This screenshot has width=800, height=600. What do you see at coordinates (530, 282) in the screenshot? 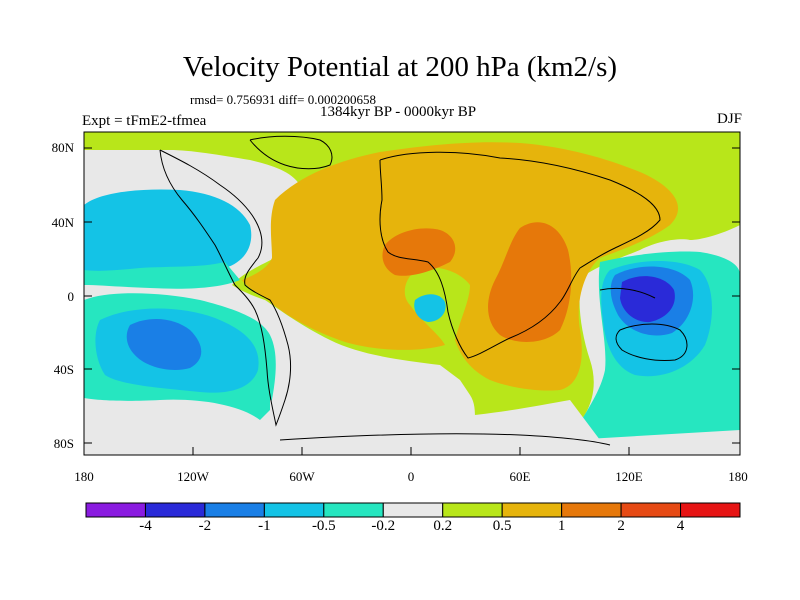
I see `positive-orange-indian` at bounding box center [530, 282].